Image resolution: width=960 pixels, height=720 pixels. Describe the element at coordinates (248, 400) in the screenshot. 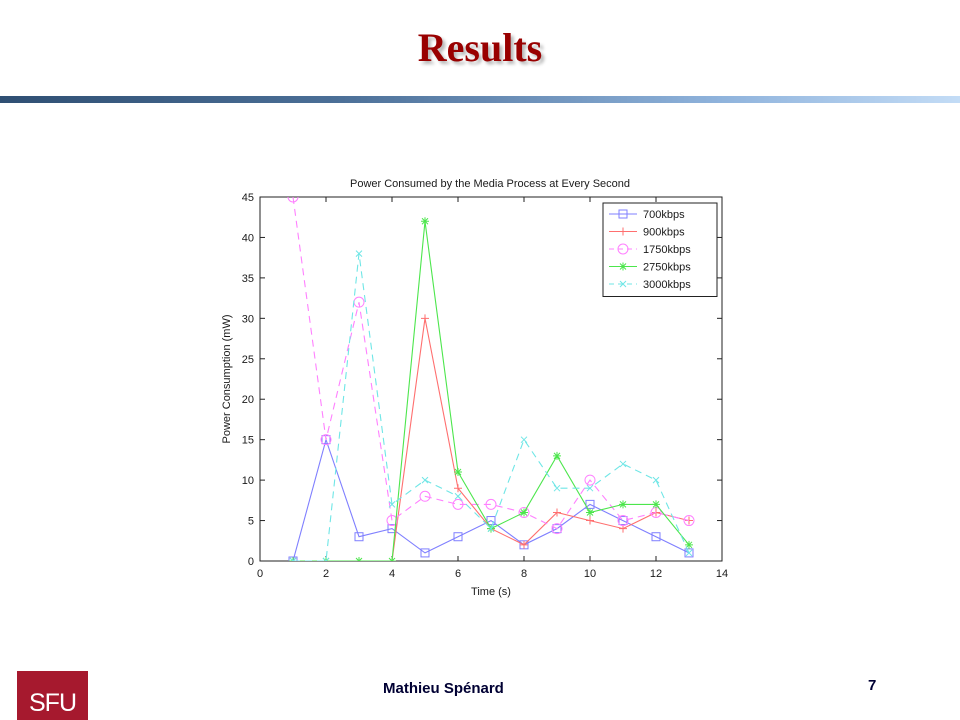

I see `y-tick-label: 20` at that location.